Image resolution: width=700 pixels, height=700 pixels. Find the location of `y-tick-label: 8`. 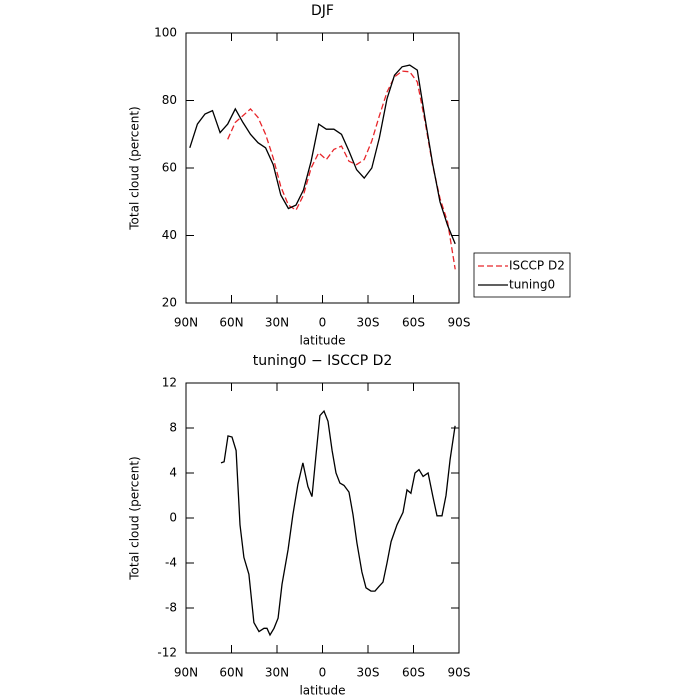

y-tick-label: 8 is located at coordinates (173, 428).